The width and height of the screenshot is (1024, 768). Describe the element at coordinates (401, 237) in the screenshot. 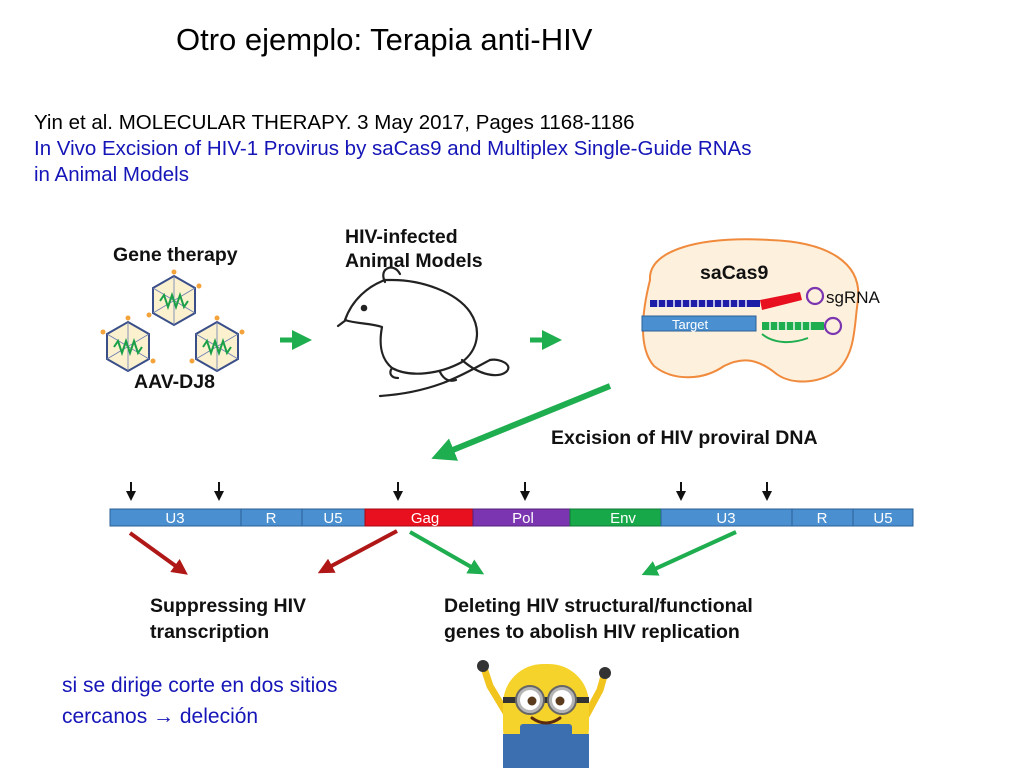

I see `animal-label-line-1: HIV-infected` at that location.